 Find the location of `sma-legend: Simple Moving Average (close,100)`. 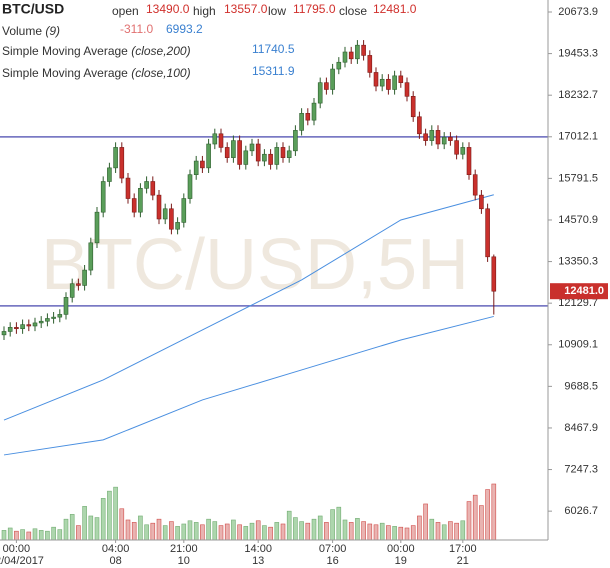

sma-legend: Simple Moving Average (close,100) is located at coordinates (96, 73).